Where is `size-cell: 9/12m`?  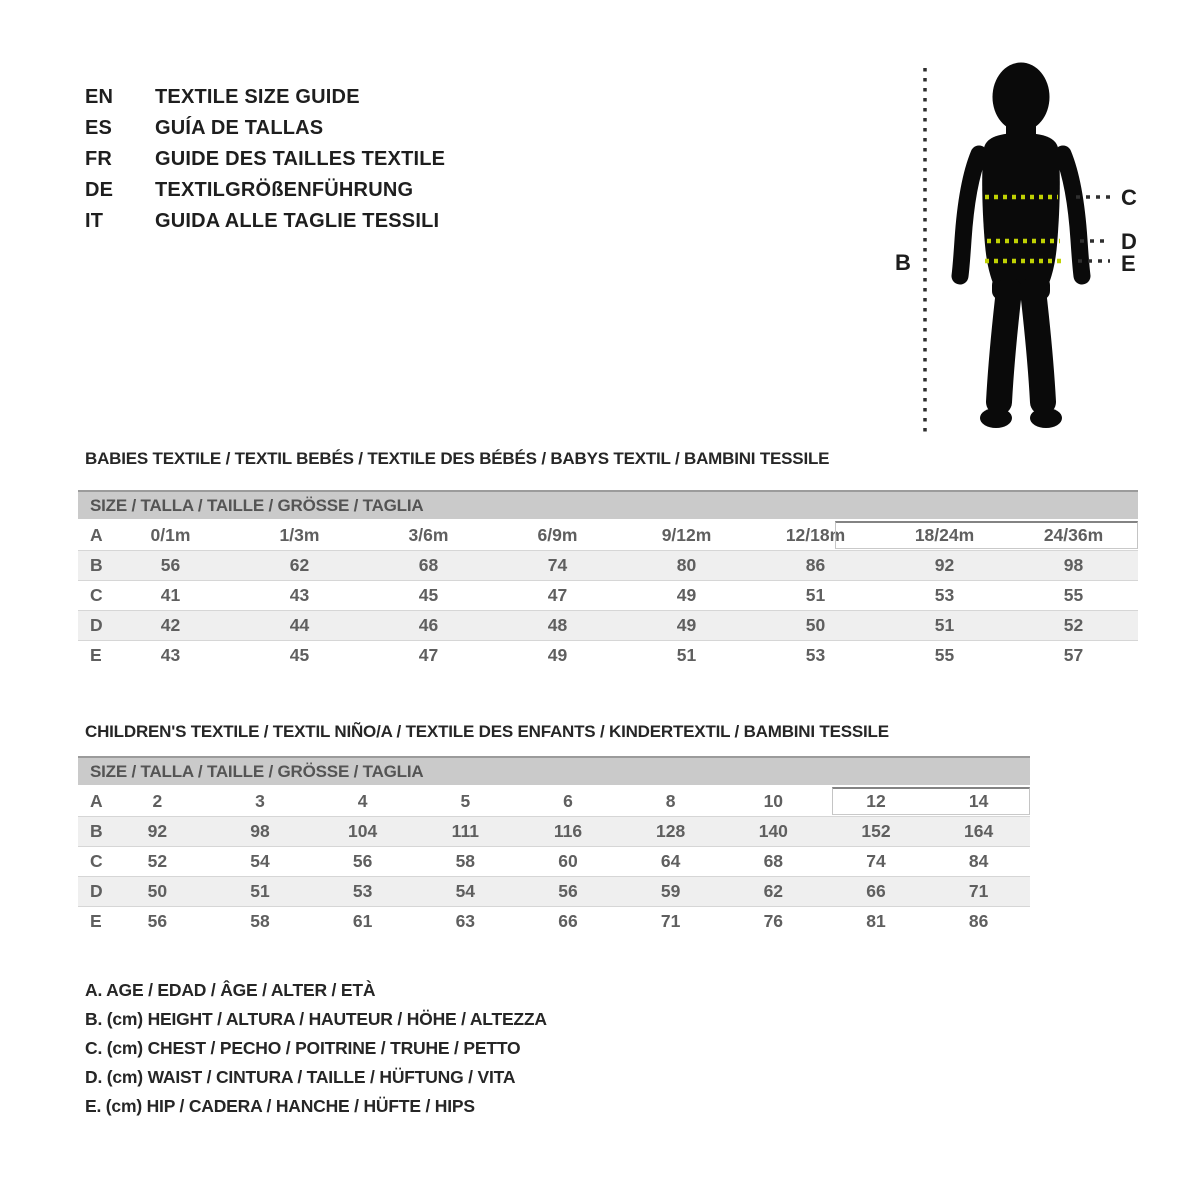 size-cell: 9/12m is located at coordinates (686, 534).